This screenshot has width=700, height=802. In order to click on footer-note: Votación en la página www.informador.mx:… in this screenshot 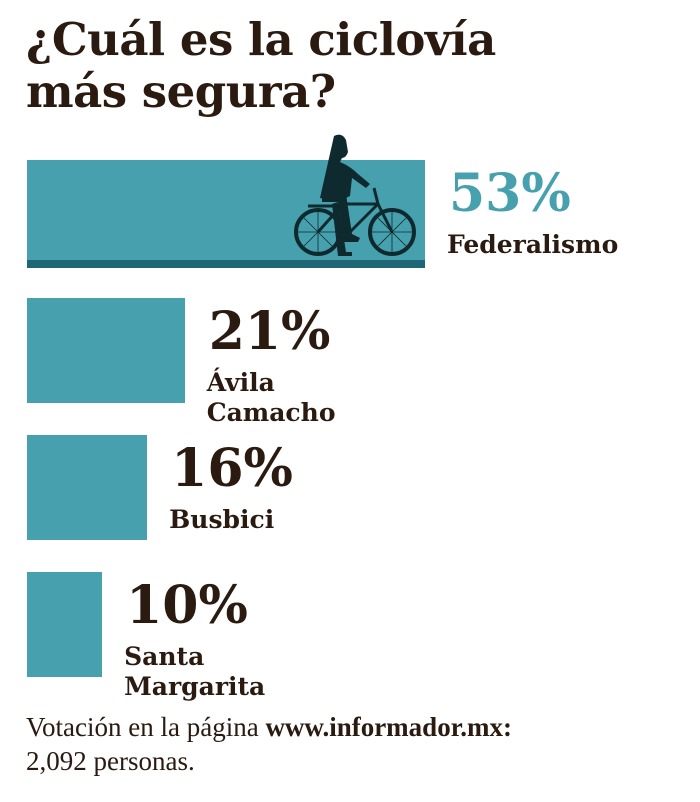, I will do `click(356, 744)`.